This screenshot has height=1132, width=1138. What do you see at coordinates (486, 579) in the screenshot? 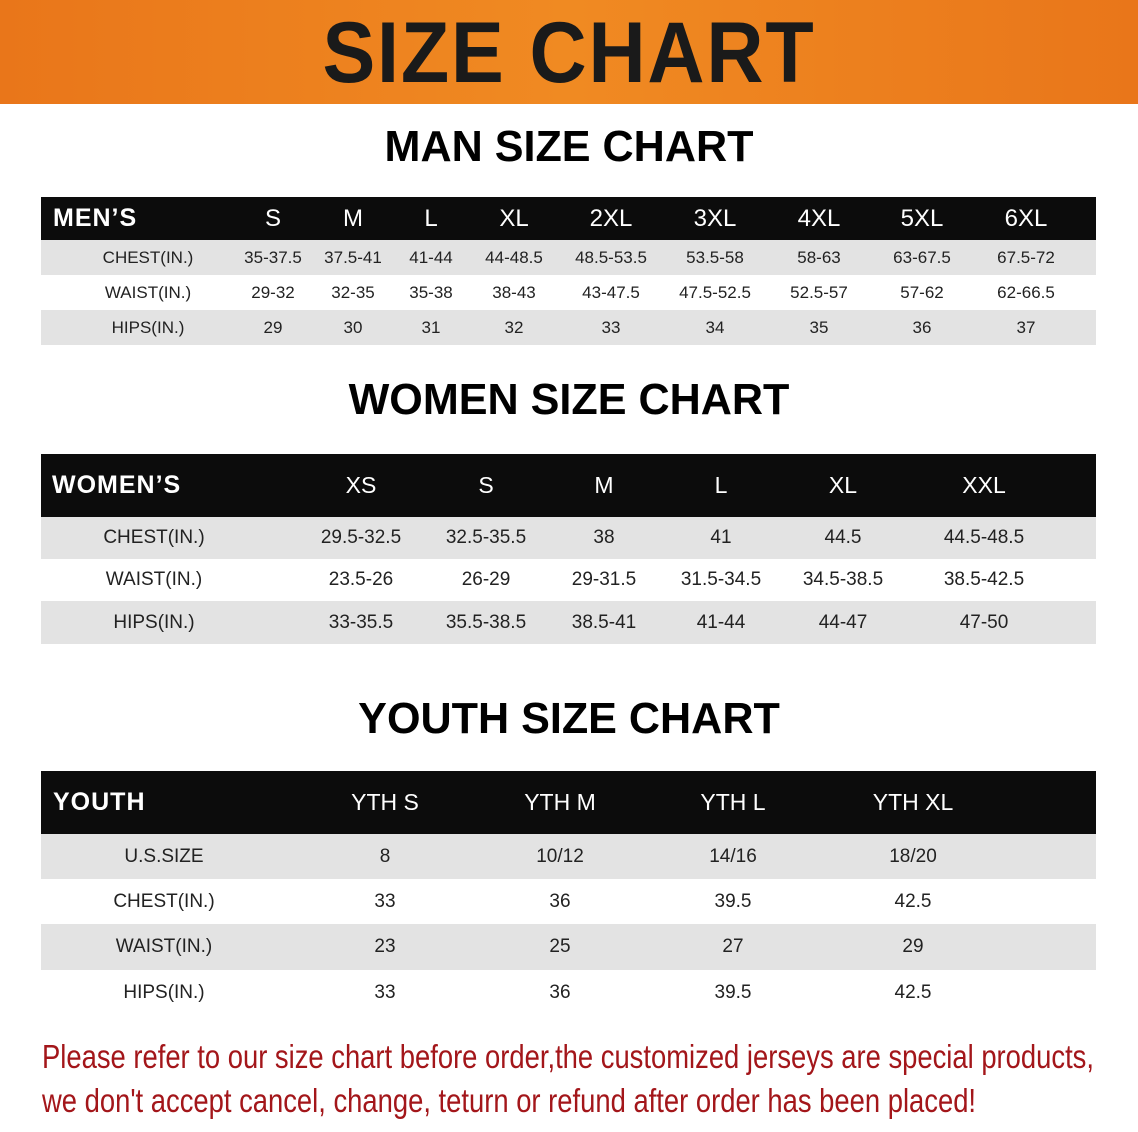
I see `table-cell: 26-29` at bounding box center [486, 579].